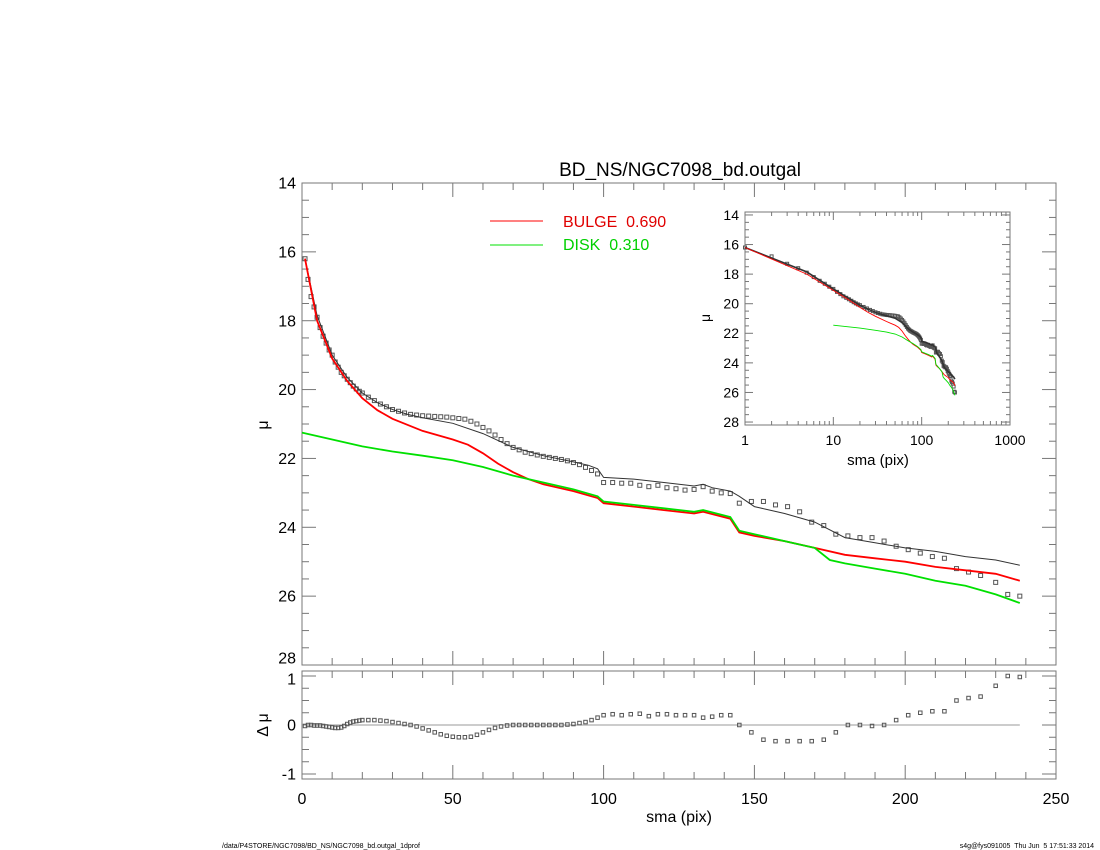 Image resolution: width=1100 pixels, height=850 pixels. I want to click on x-tick-label: 100, so click(603, 799).